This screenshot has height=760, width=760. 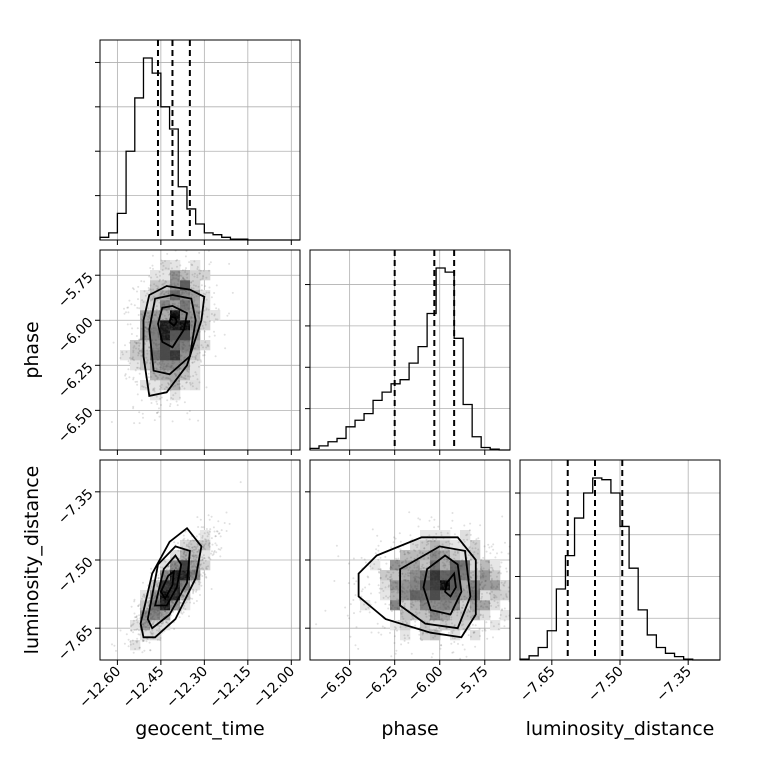 I want to click on y-tick-label: −7.35, so click(x=76, y=507).